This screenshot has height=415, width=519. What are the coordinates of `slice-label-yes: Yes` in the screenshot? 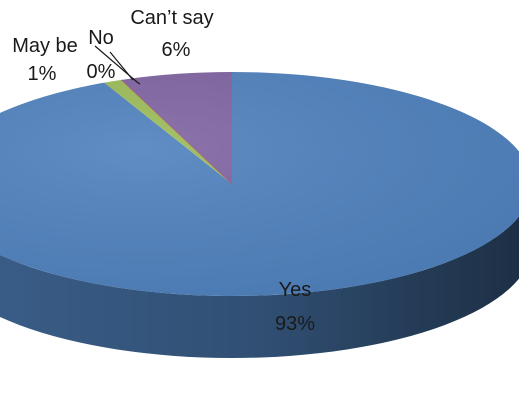 It's located at (295, 290).